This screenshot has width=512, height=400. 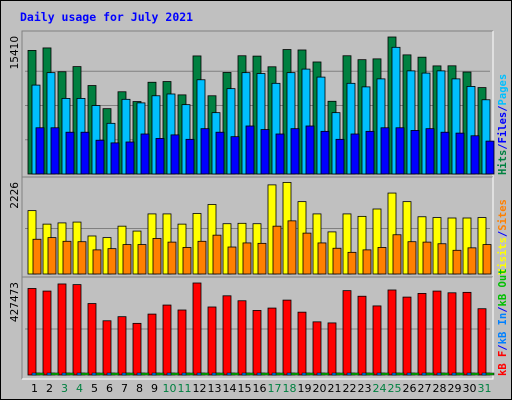 I want to click on day-label: 12, so click(x=200, y=388).